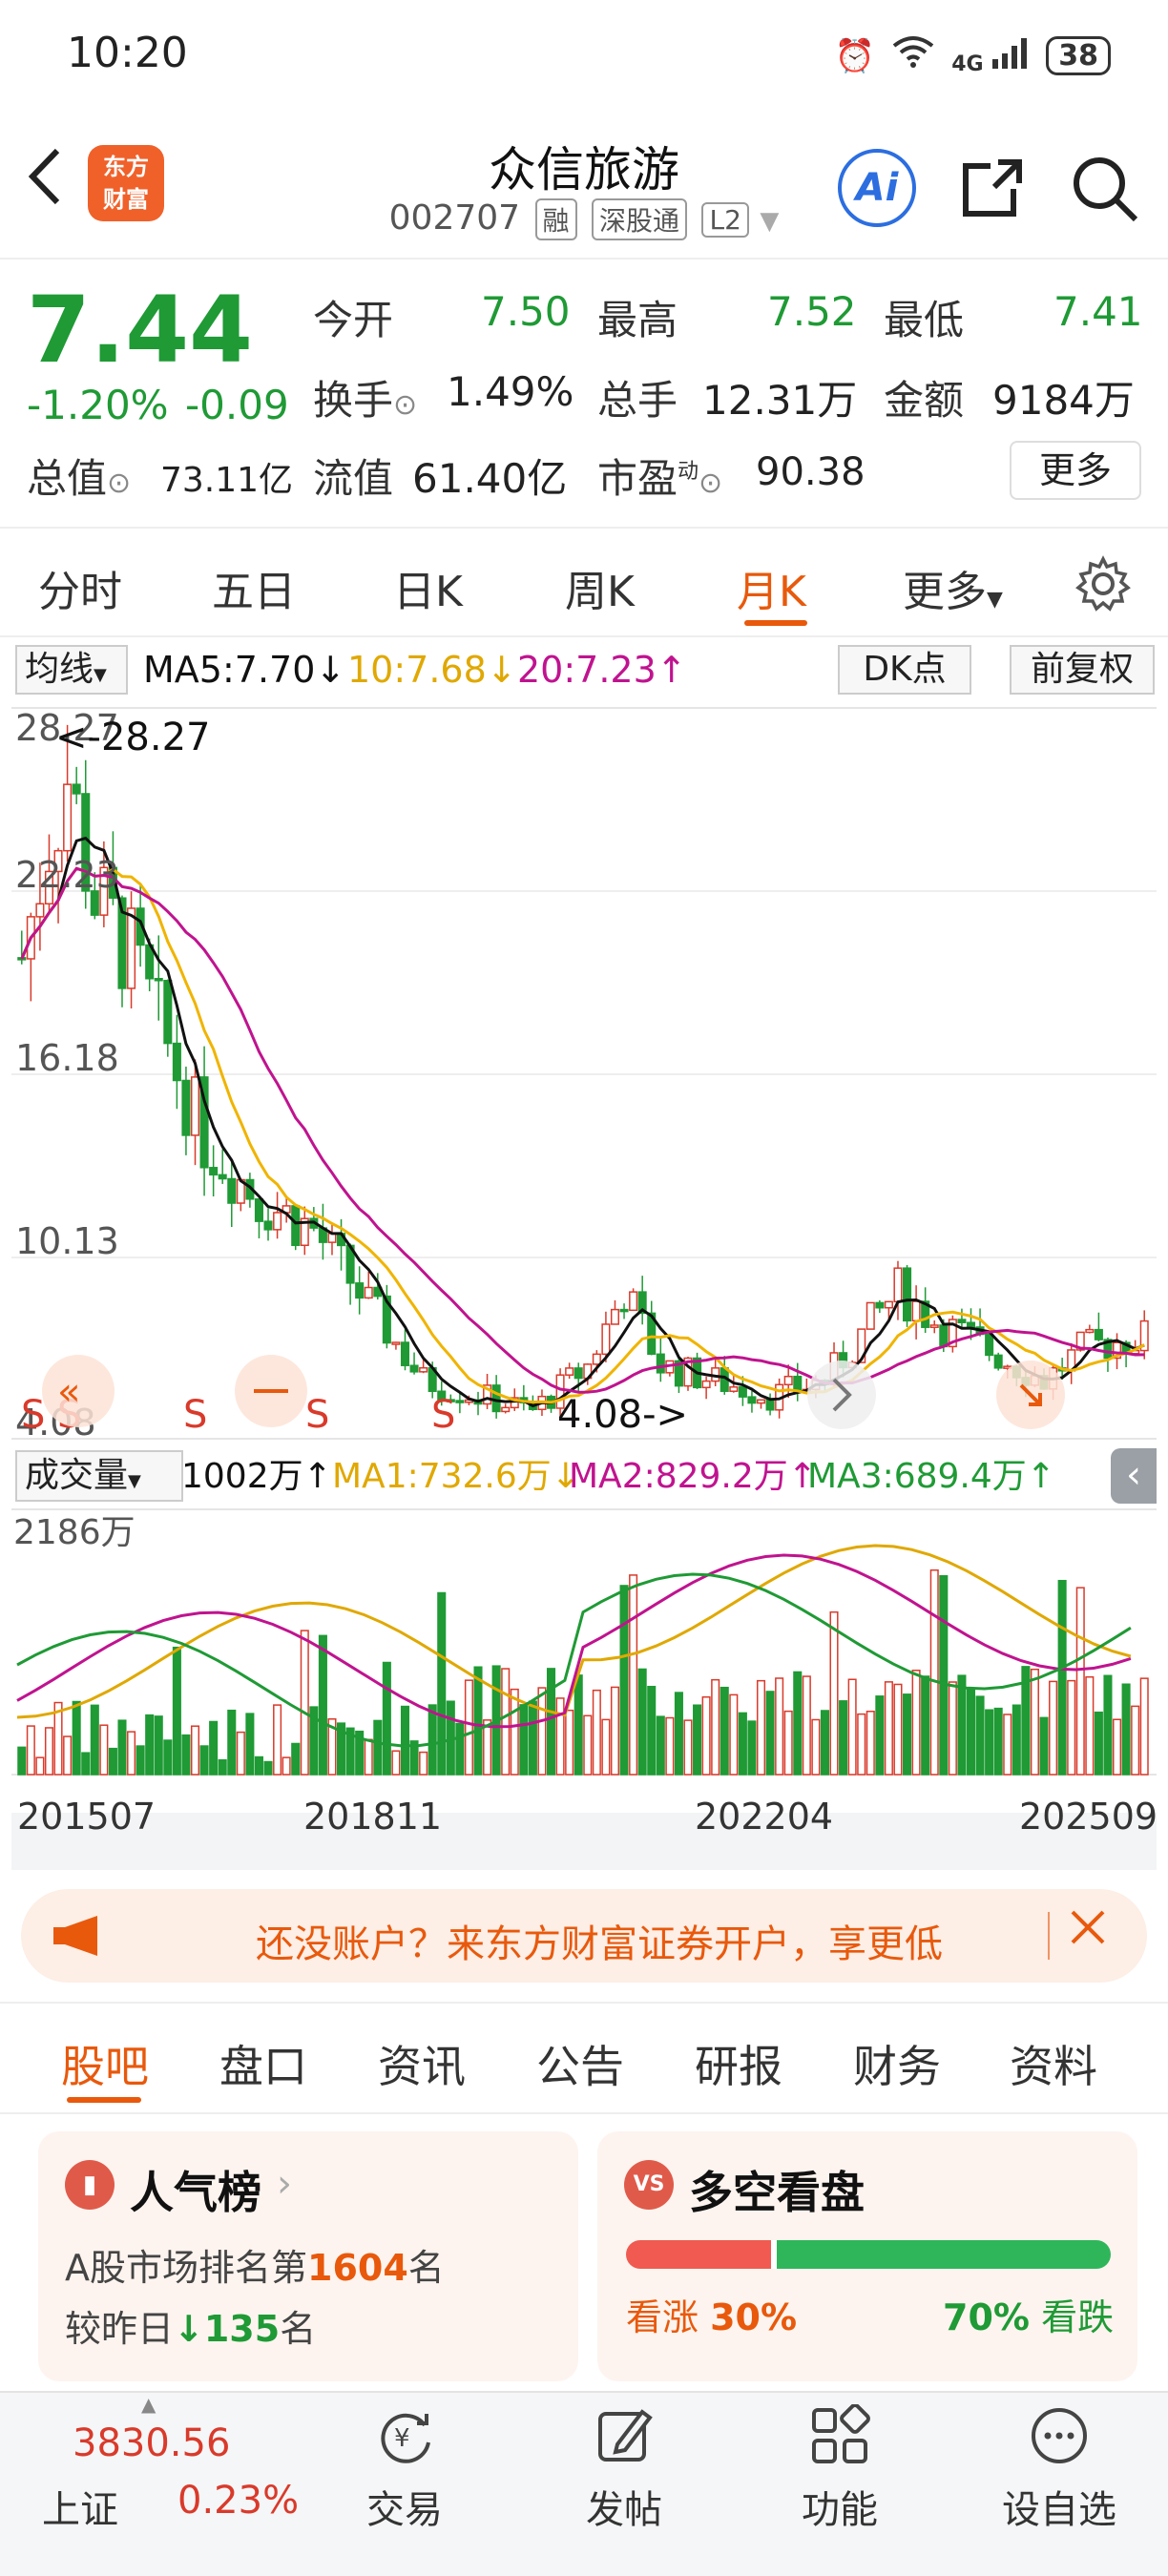 This screenshot has width=1168, height=2576. Describe the element at coordinates (663, 2317) in the screenshot. I see `bull-label-text: 看涨` at that location.